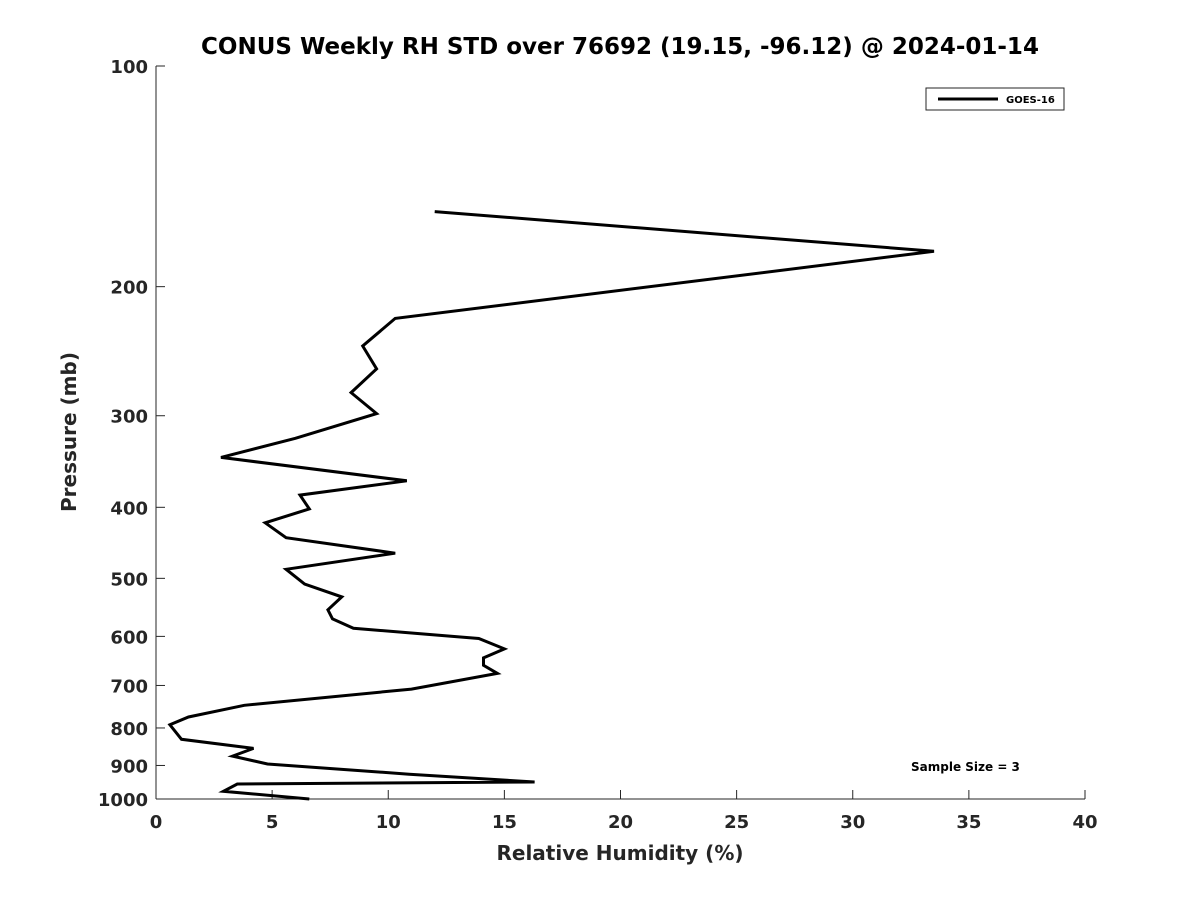  Describe the element at coordinates (736, 822) in the screenshot. I see `x-tick-label: 25` at that location.